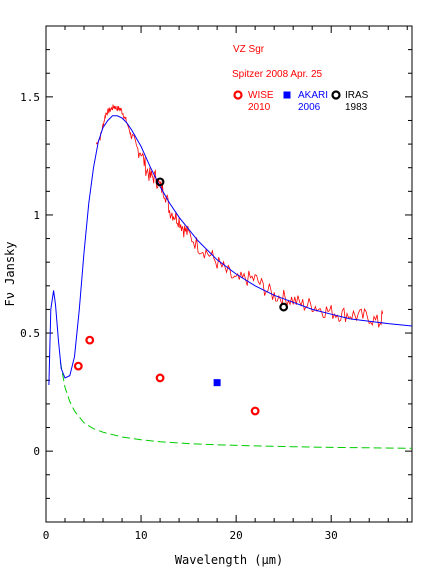 Image resolution: width=436 pixels, height=581 pixels. What do you see at coordinates (309, 107) in the screenshot?
I see `legend-year-akari: 2006` at bounding box center [309, 107].